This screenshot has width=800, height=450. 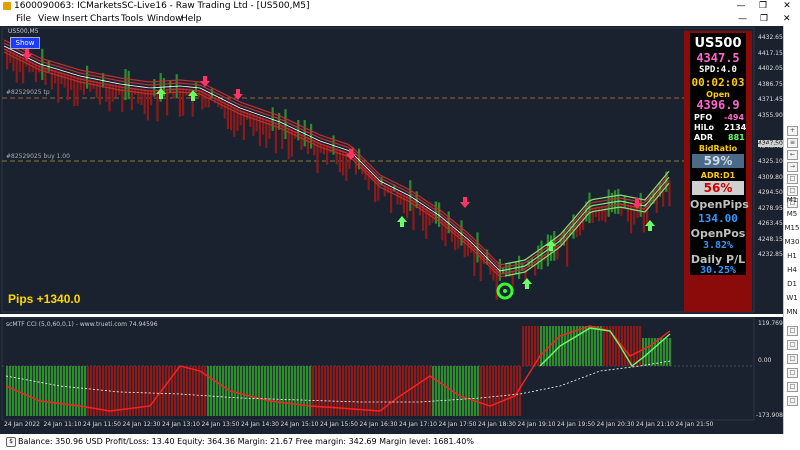 I want to click on menu-view: View, so click(x=49, y=19).